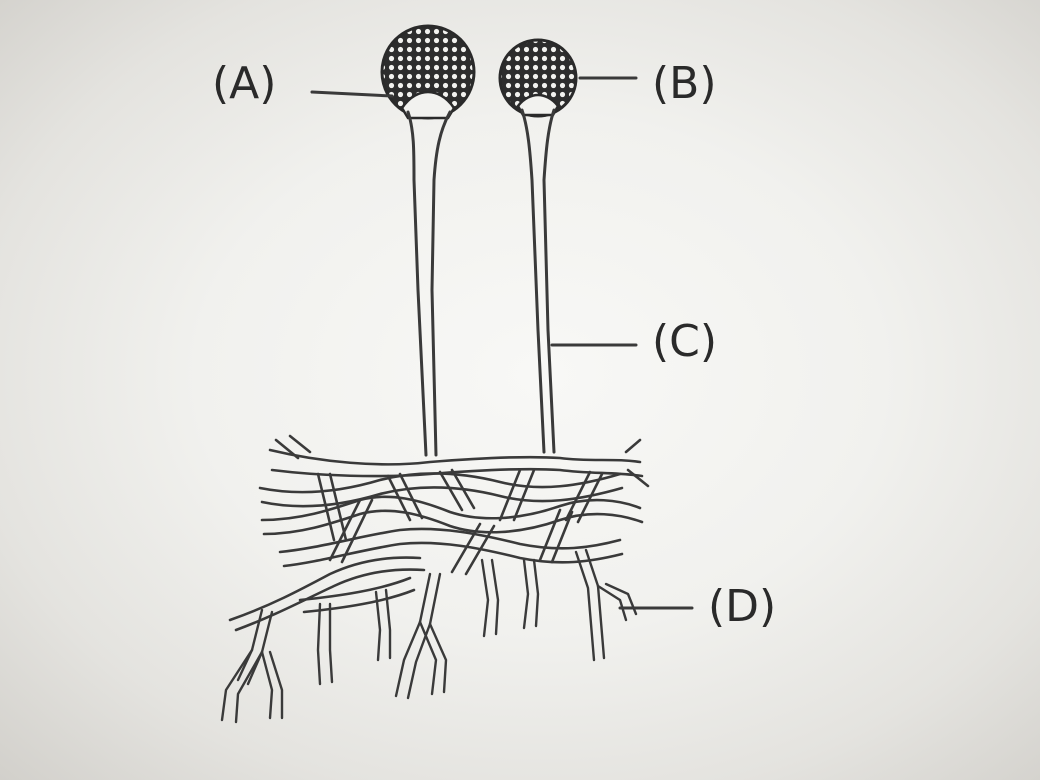 Image resolution: width=1040 pixels, height=780 pixels. I want to click on mycelium-network, so click(439, 533).